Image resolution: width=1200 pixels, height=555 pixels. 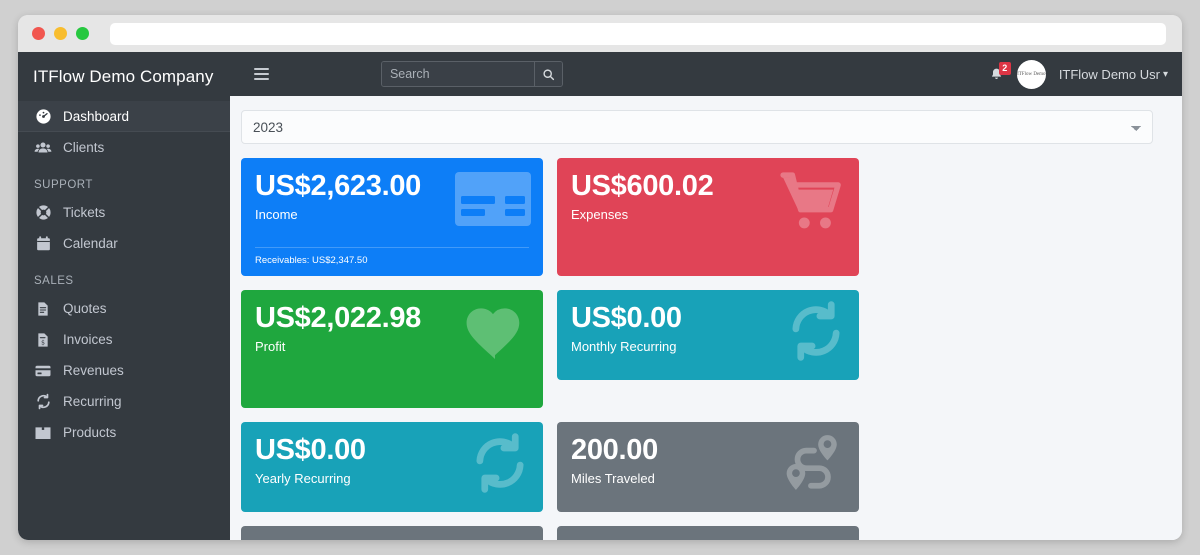 I want to click on window-minimize-button, so click(x=60, y=33).